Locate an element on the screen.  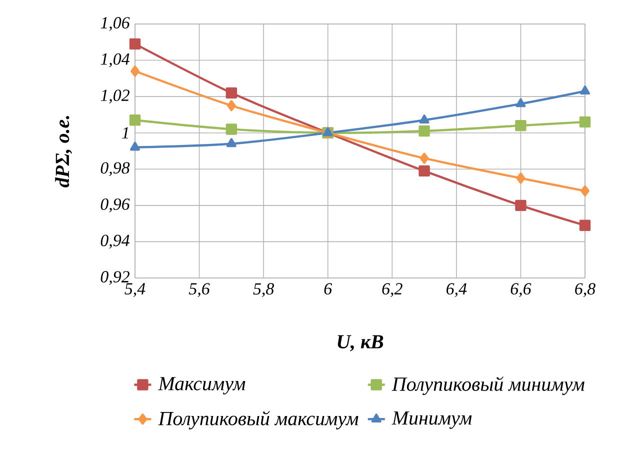
x-tick-label: 5,6 is located at coordinates (199, 290).